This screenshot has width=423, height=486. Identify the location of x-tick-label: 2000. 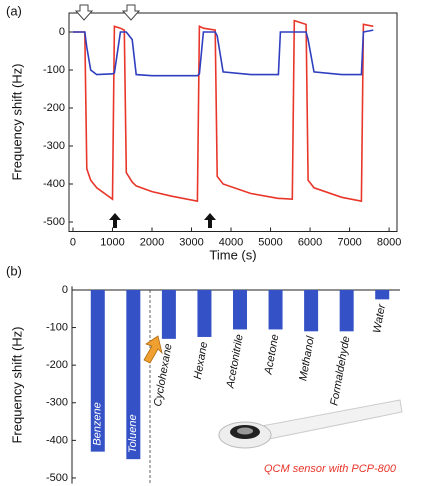
(152, 242).